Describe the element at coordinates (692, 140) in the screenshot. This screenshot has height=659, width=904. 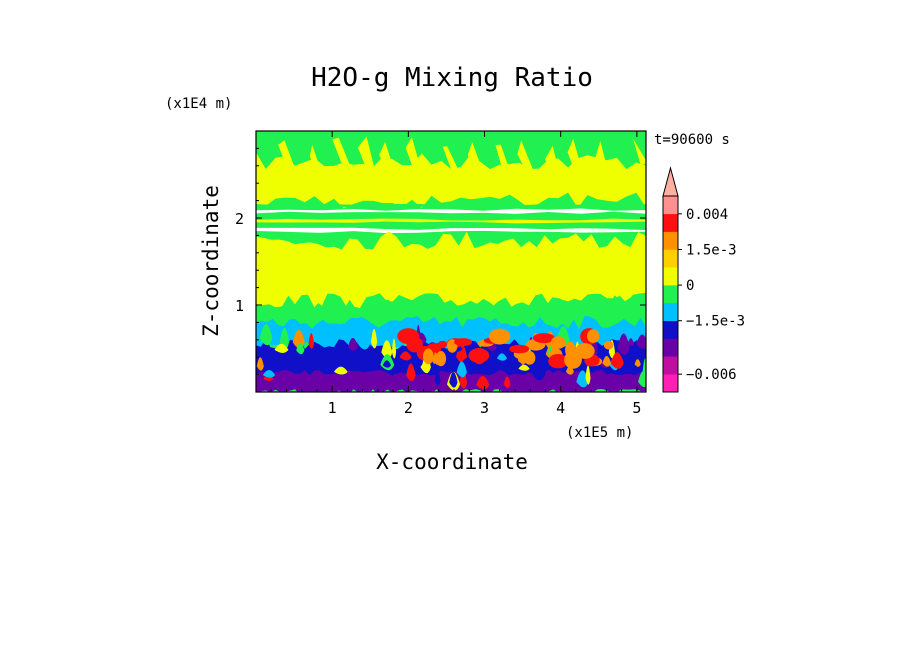
I see `time-label: t=90600 s` at that location.